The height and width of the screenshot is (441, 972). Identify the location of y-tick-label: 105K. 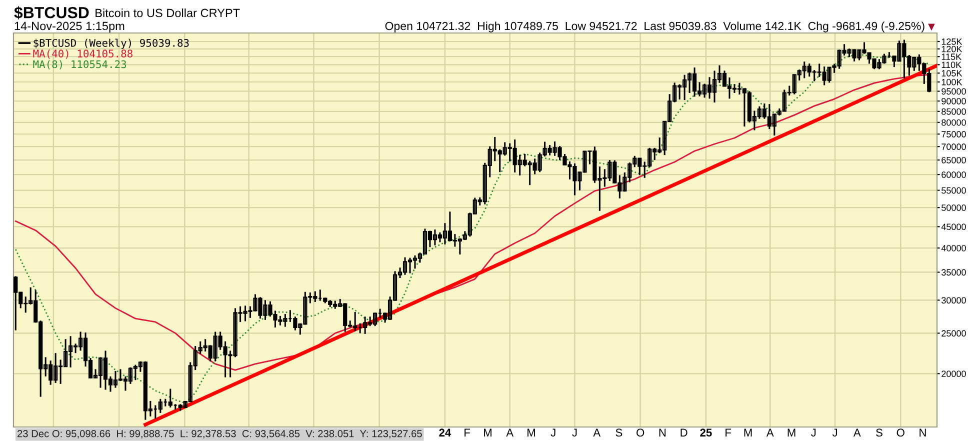
(952, 73).